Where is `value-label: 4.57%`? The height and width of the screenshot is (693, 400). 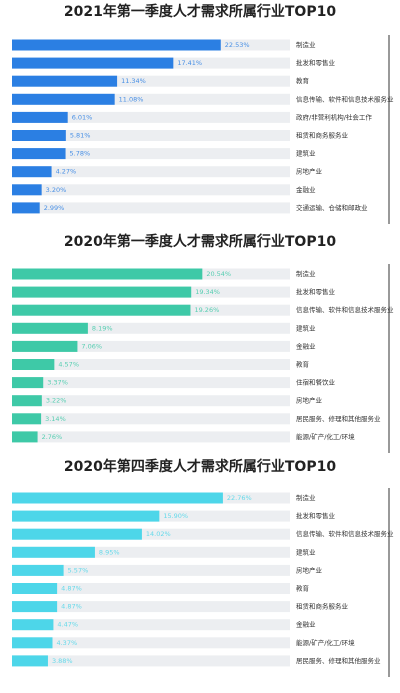 value-label: 4.57% is located at coordinates (68, 365).